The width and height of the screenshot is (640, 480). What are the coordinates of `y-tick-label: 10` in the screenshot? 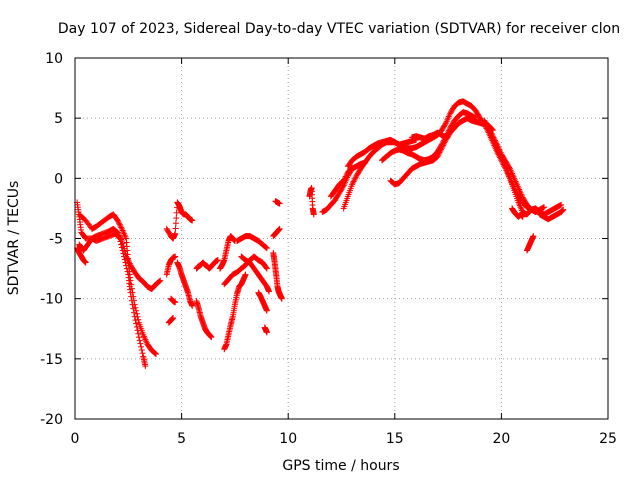 It's located at (54, 59).